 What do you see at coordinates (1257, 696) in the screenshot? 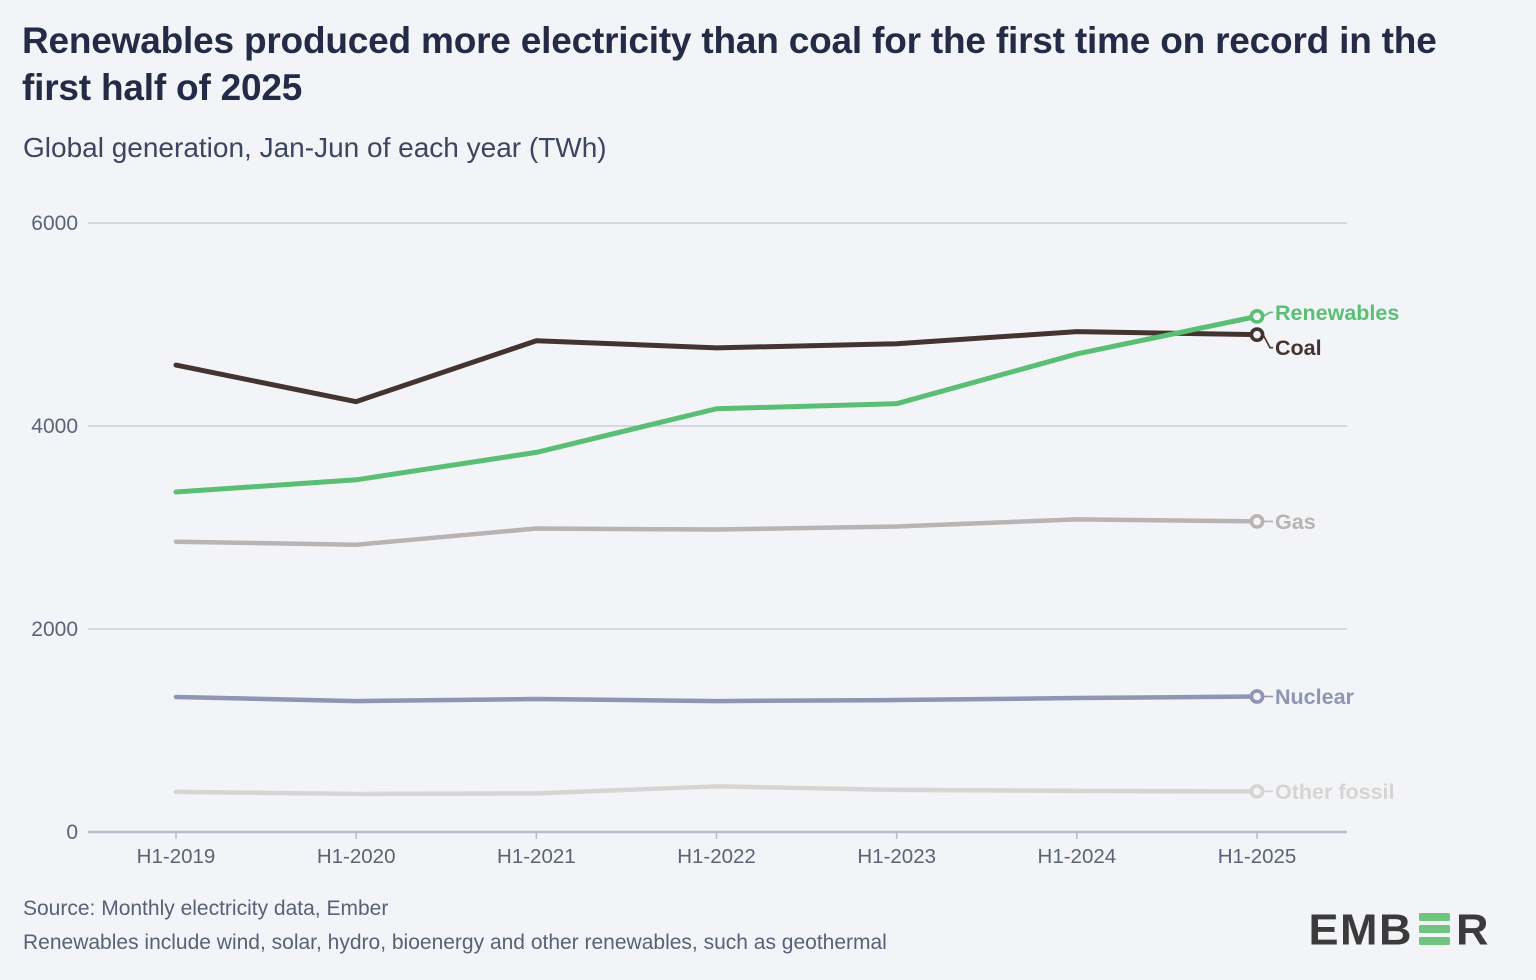
I see `endpoint-marker-nuclear` at bounding box center [1257, 696].